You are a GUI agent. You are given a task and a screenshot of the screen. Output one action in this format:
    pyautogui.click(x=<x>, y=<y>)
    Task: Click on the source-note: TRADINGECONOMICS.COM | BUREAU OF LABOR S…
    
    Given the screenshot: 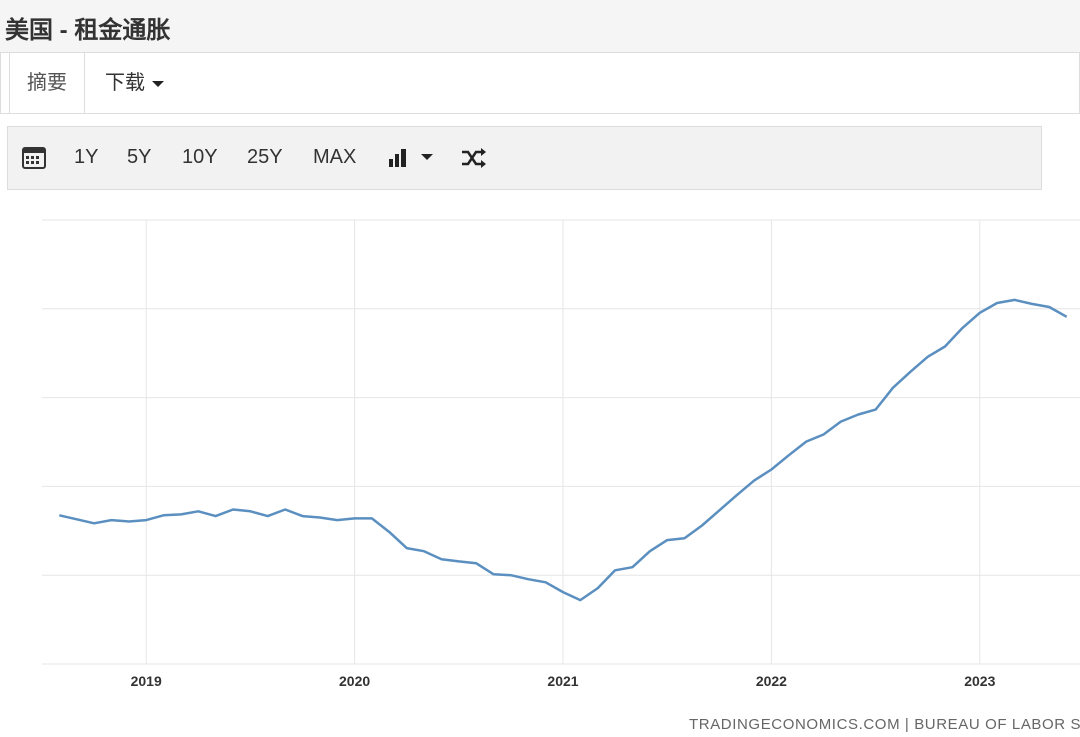 What is the action you would take?
    pyautogui.click(x=884, y=724)
    